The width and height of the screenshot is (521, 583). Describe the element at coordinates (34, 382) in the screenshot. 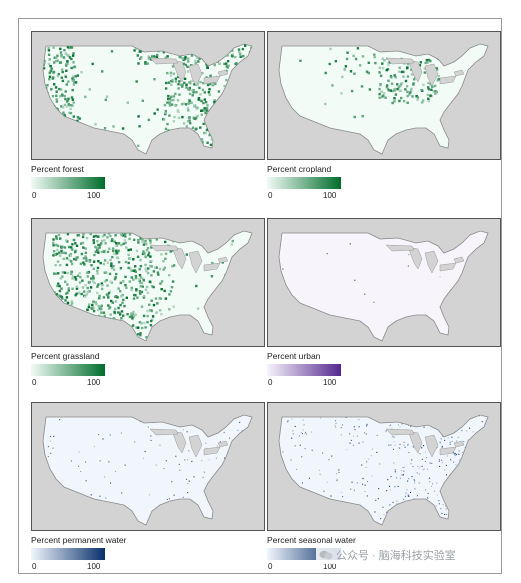

I see `legend-min-grassland: 0` at that location.